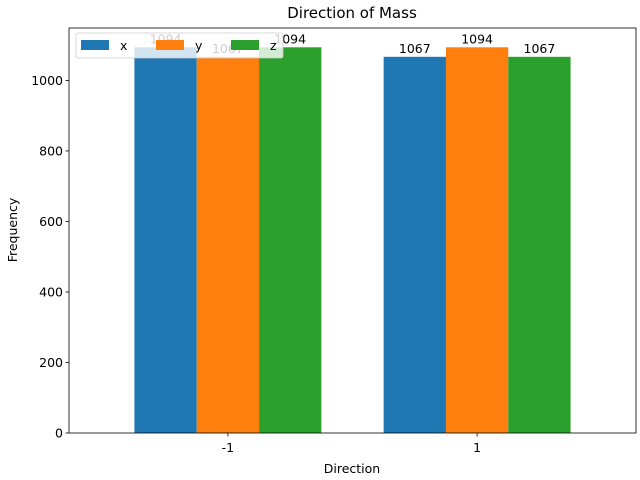  Describe the element at coordinates (165, 240) in the screenshot. I see `bar-x--1` at that location.